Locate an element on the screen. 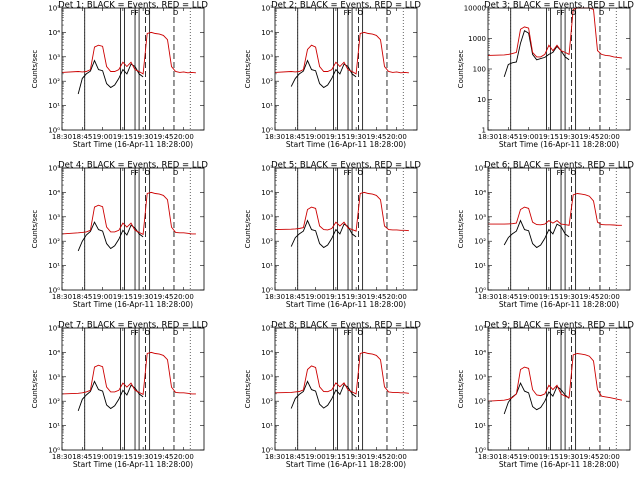 This screenshot has height=480, width=640. y-tick-label: 100 is located at coordinates (479, 70).